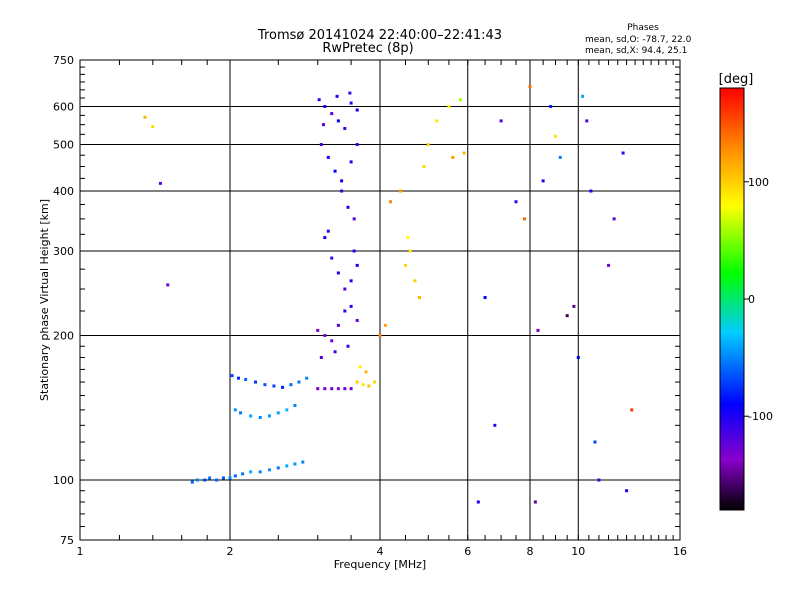  Describe the element at coordinates (636, 51) in the screenshot. I see `stats-x-line: mean, sd,X: 94.4, 25.1` at that location.